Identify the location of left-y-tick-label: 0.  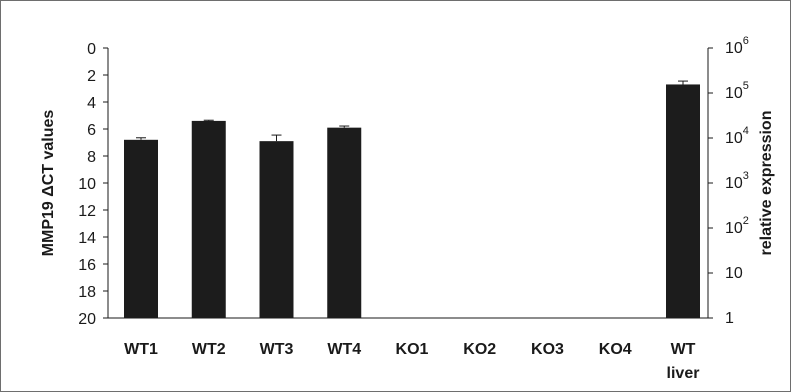
(91, 49).